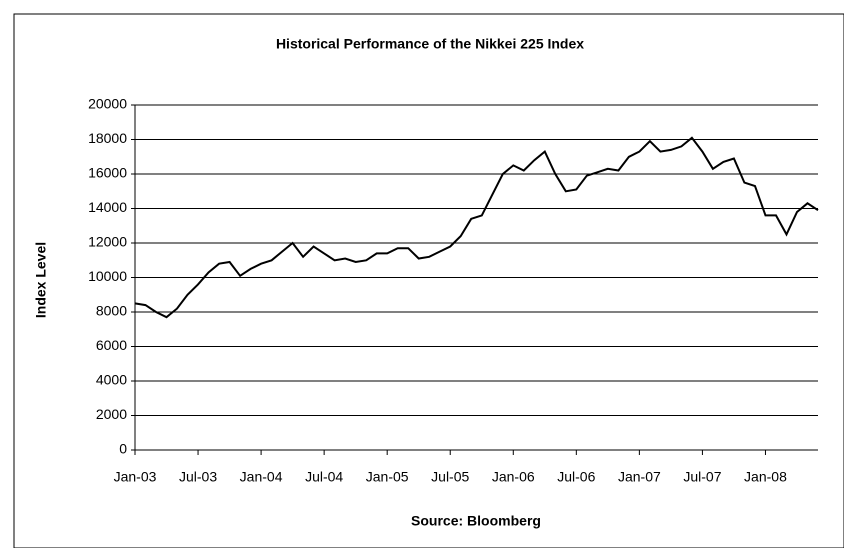  I want to click on x-tick-label: Jan-06, so click(513, 477).